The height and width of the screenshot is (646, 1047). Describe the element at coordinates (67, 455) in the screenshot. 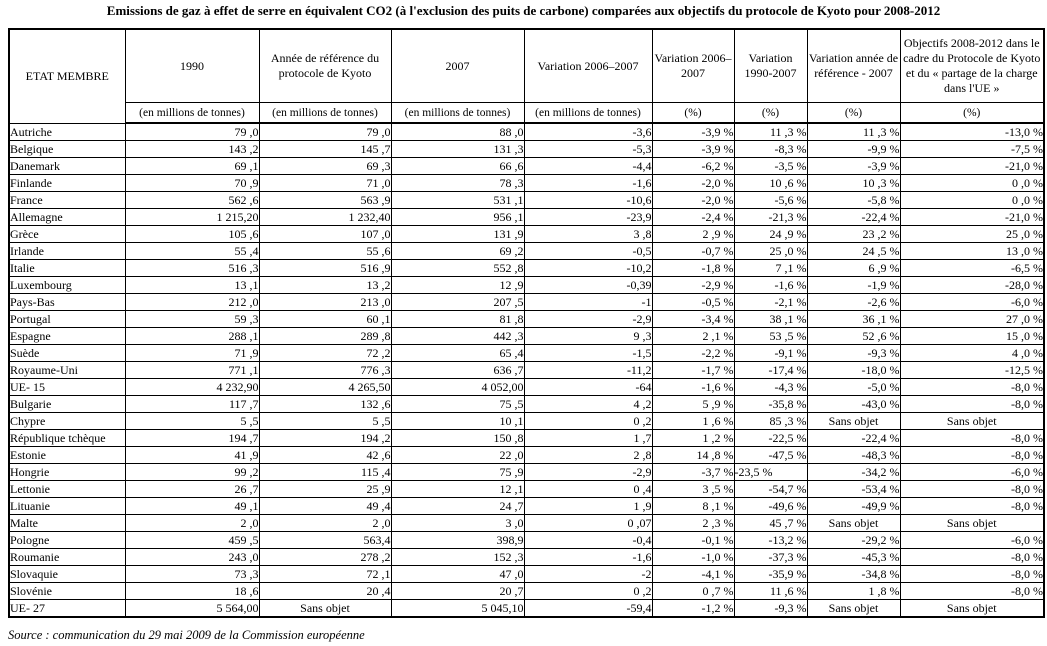

I see `country-cell: Estonie` at that location.